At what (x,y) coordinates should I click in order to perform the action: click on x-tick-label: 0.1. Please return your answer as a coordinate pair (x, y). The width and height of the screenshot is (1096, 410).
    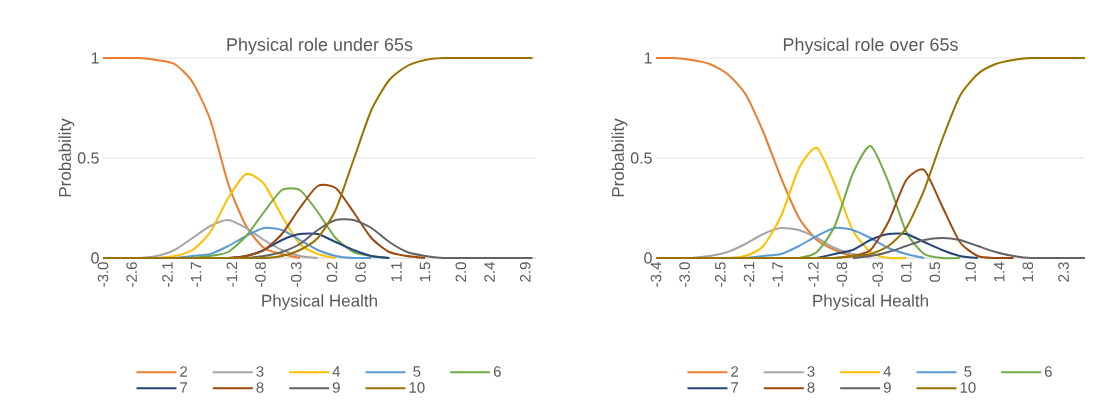
    Looking at the image, I should click on (906, 272).